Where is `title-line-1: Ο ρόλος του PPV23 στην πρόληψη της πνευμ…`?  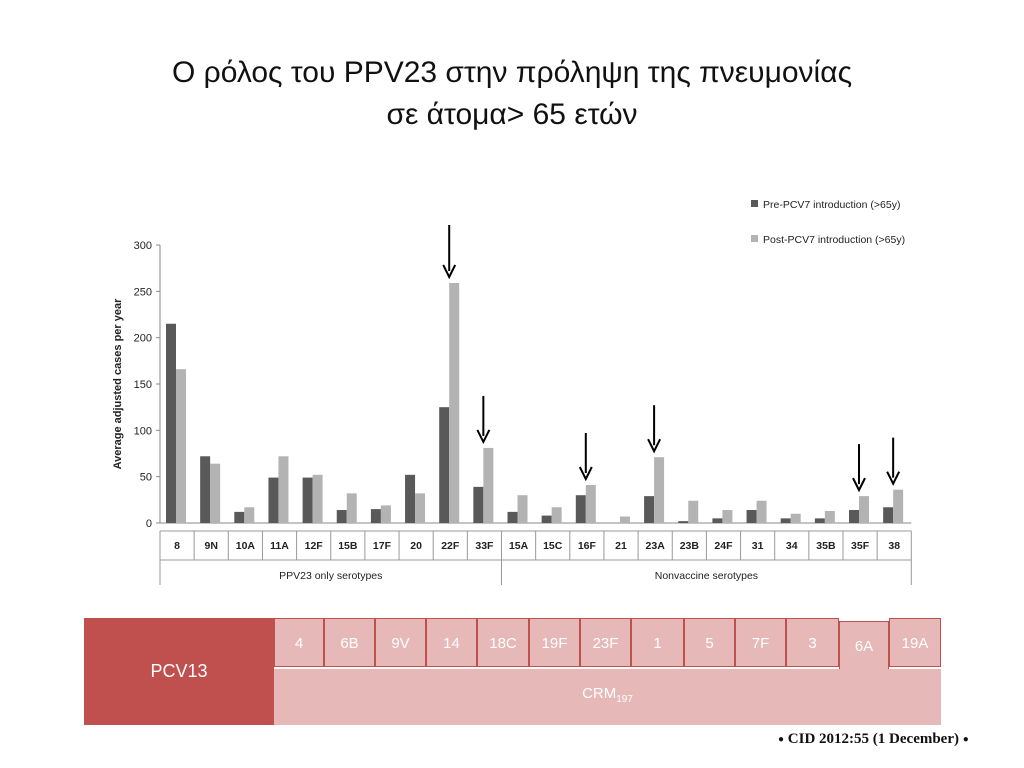
title-line-1: Ο ρόλος του PPV23 στην πρόληψη της πνευμ… is located at coordinates (512, 72).